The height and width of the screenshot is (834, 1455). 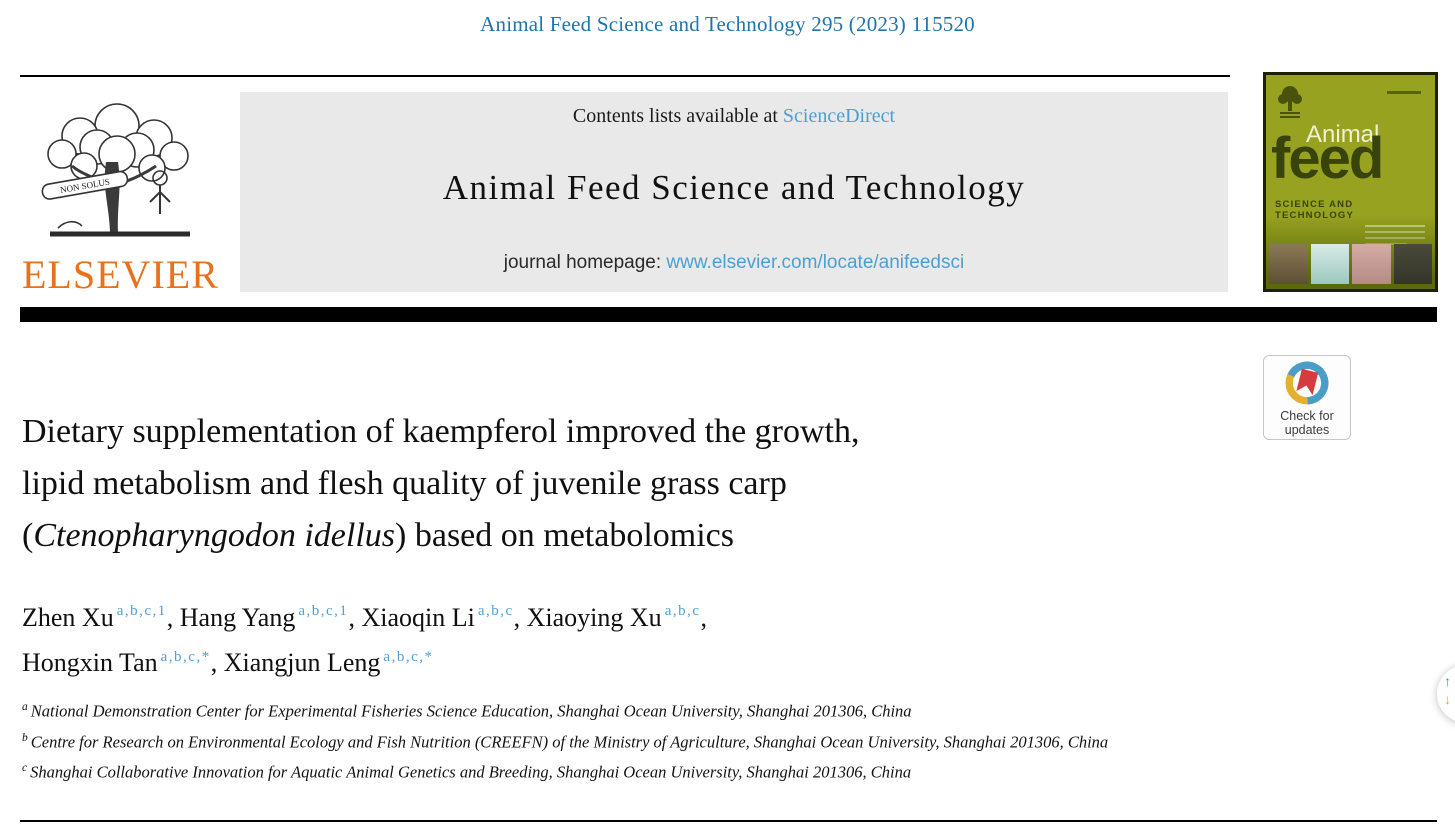 I want to click on cover-photo-testtubes, so click(x=1329, y=264).